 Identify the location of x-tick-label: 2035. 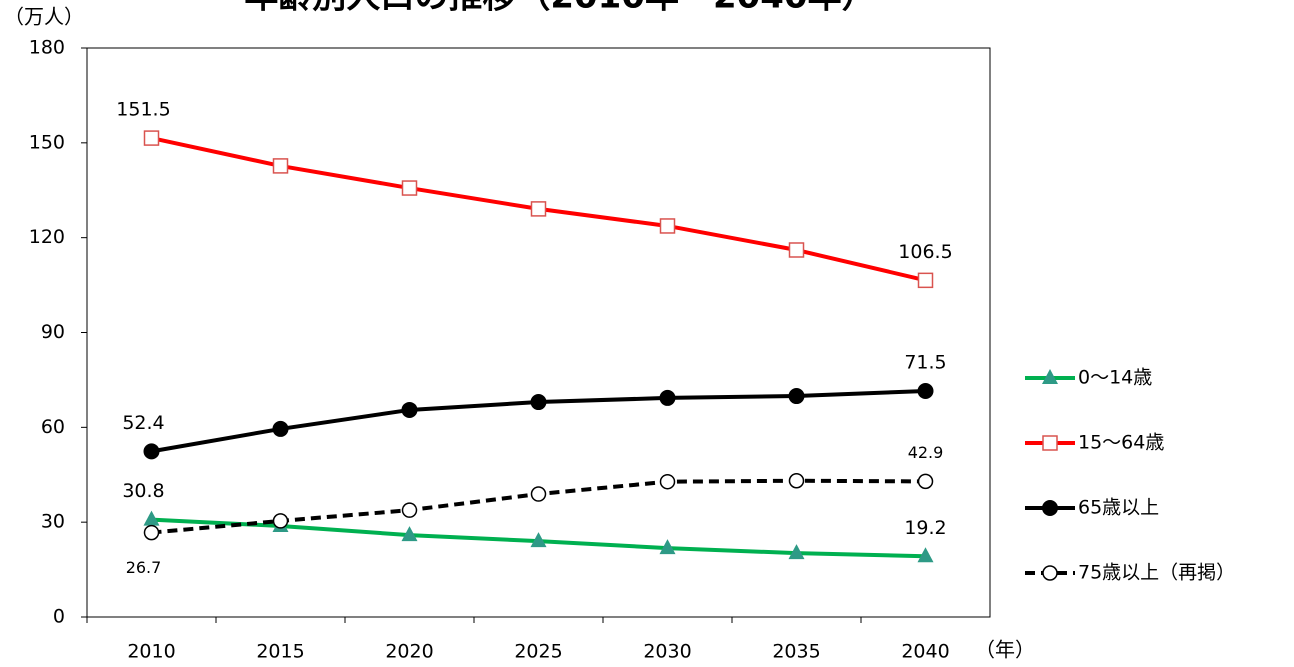
(796, 652).